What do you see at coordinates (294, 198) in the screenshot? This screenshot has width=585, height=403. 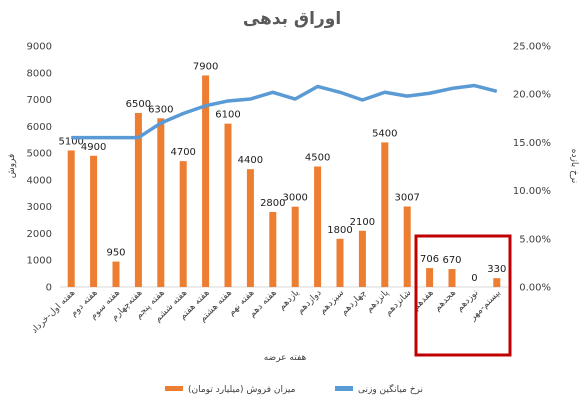 I see `bar-data-label: 3000` at bounding box center [294, 198].